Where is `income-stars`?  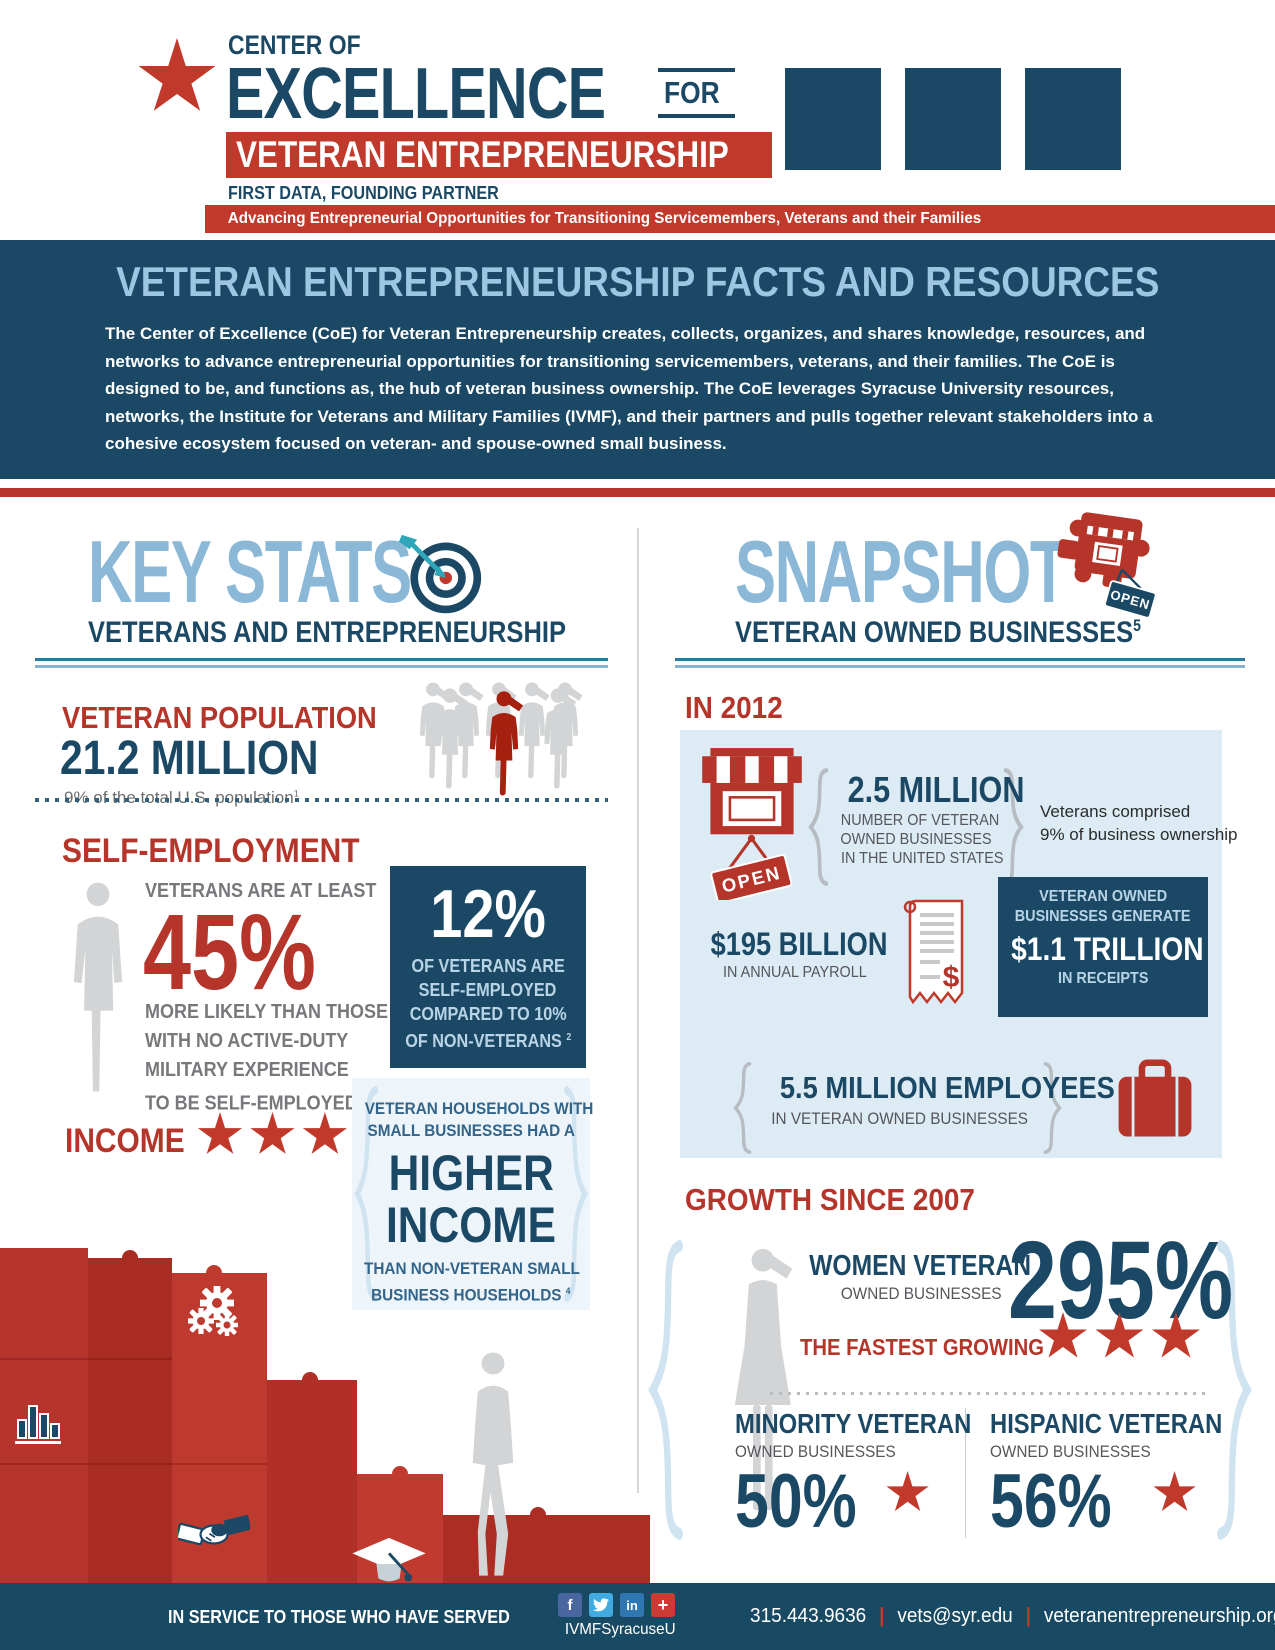 income-stars is located at coordinates (272, 1137).